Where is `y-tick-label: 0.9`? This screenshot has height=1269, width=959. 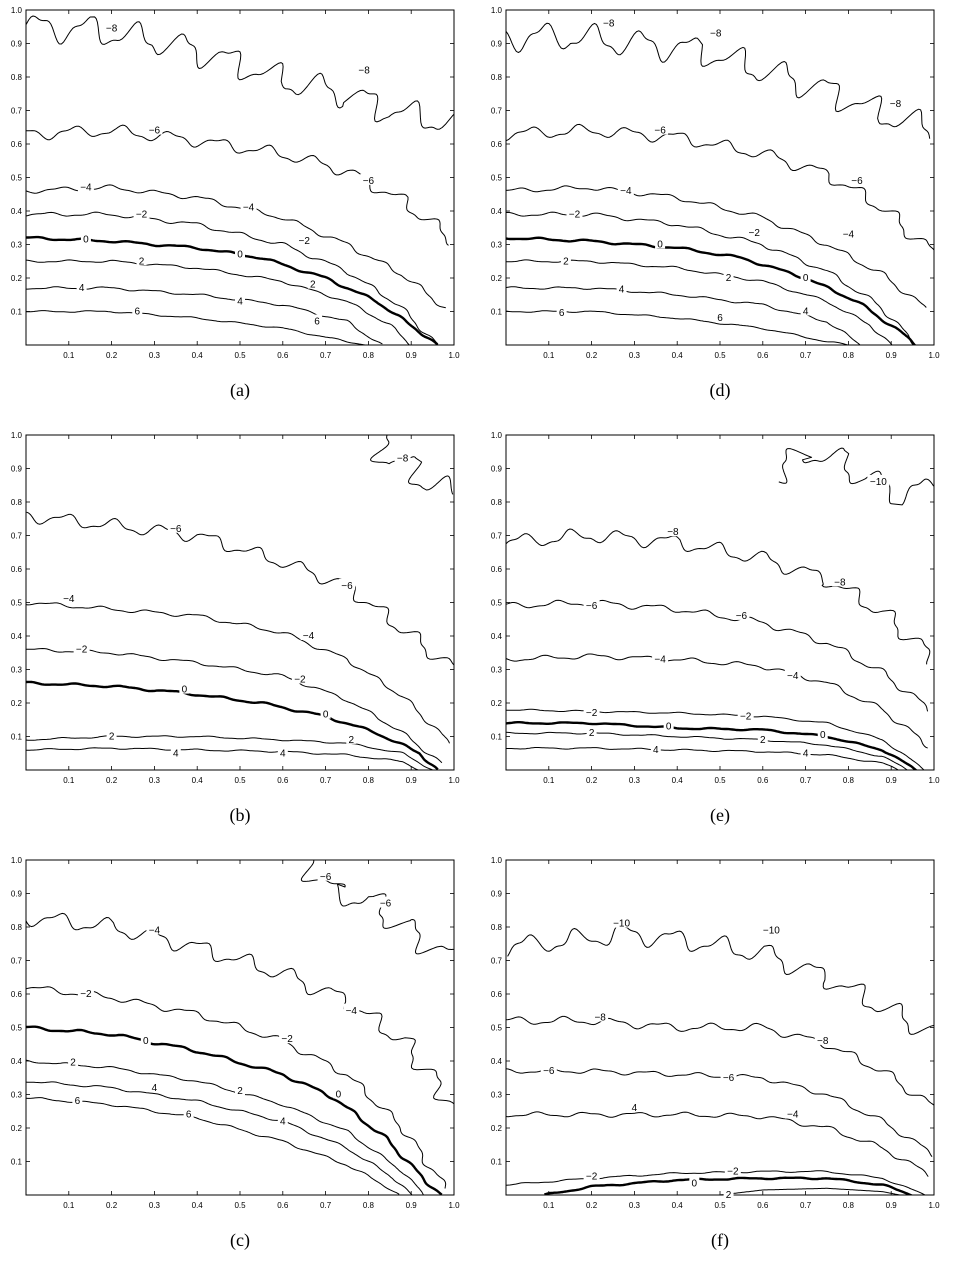
y-tick-label: 0.9 is located at coordinates (17, 894).